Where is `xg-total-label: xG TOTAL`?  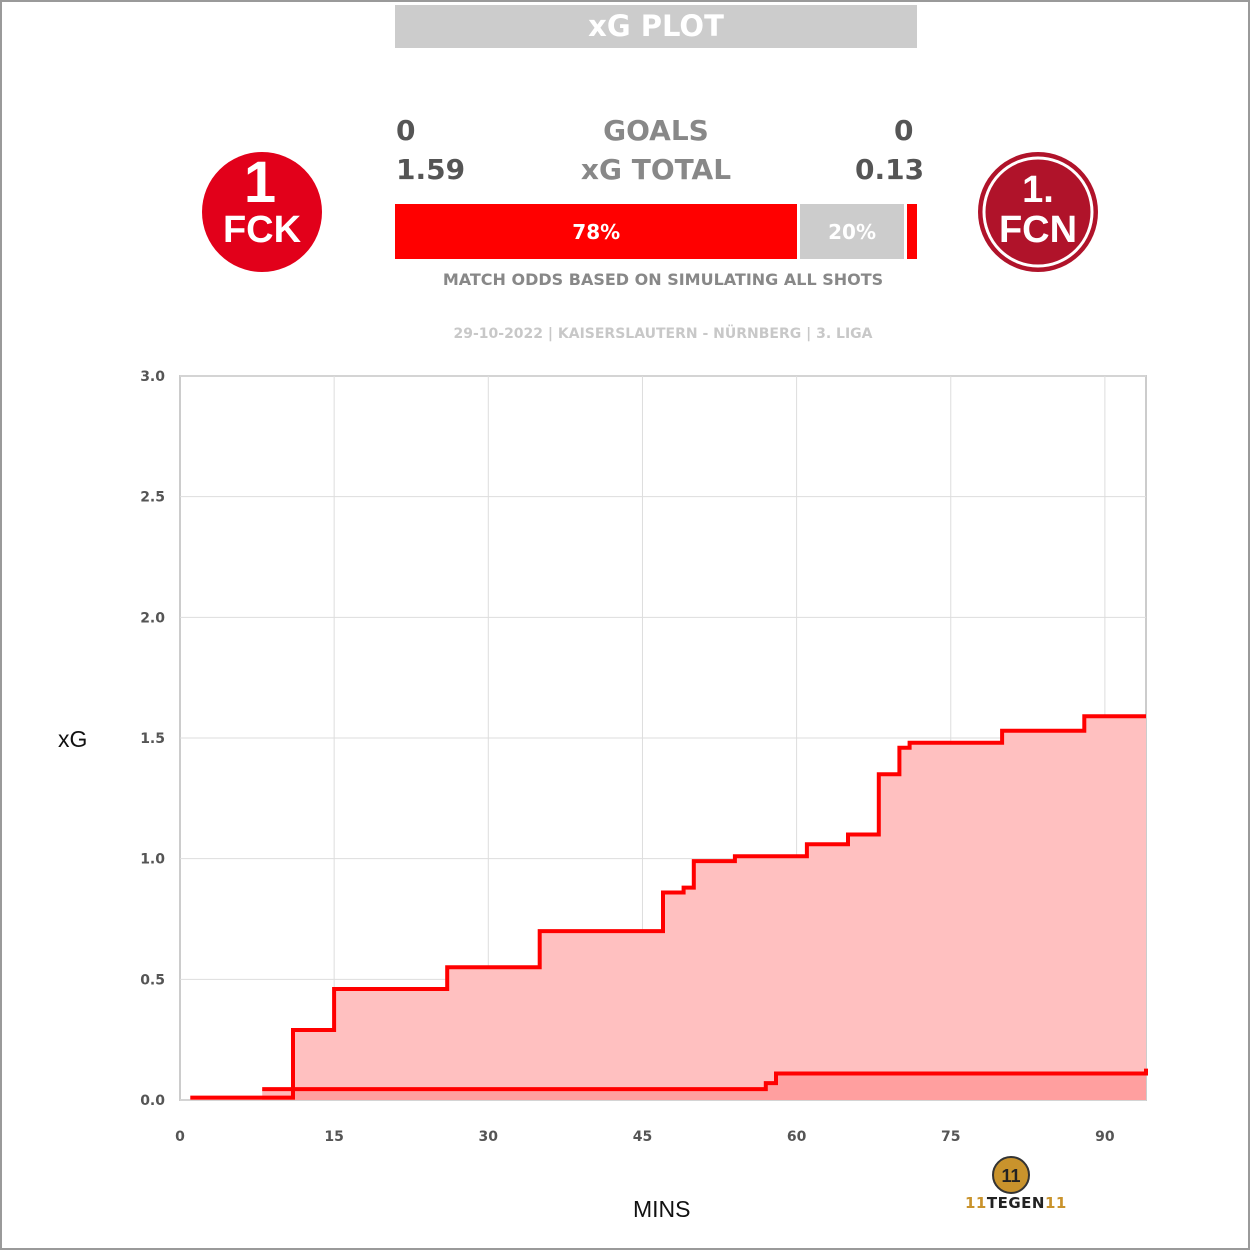
xg-total-label: xG TOTAL is located at coordinates (656, 169).